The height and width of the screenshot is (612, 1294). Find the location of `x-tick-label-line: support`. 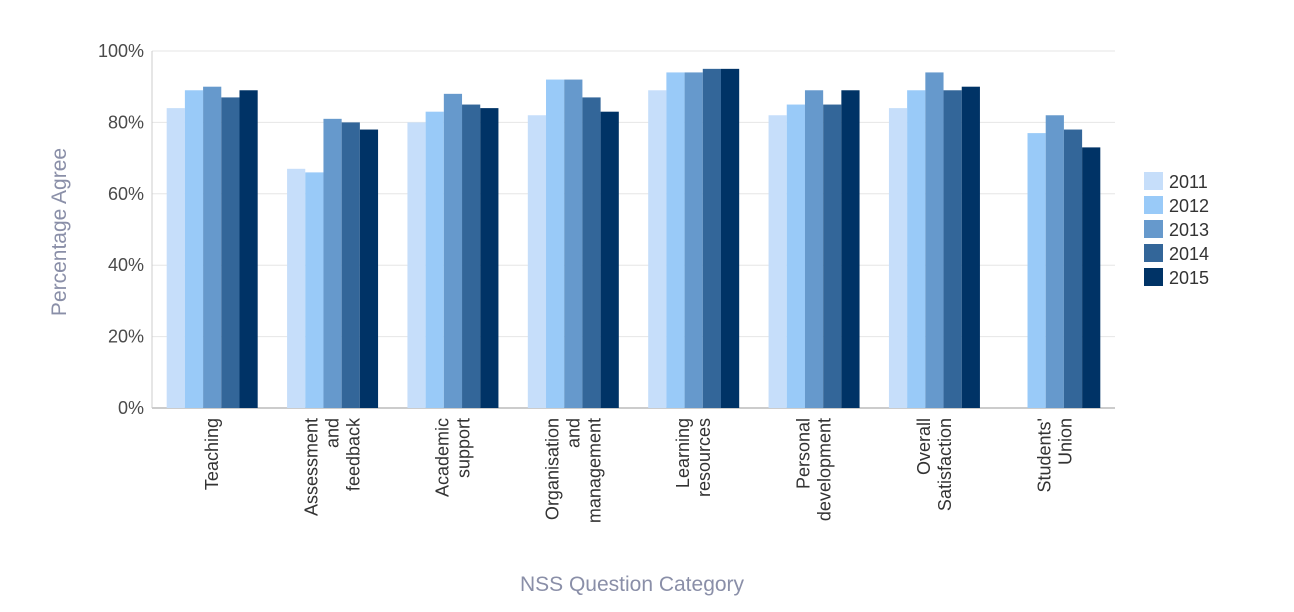

x-tick-label-line: support is located at coordinates (463, 448).